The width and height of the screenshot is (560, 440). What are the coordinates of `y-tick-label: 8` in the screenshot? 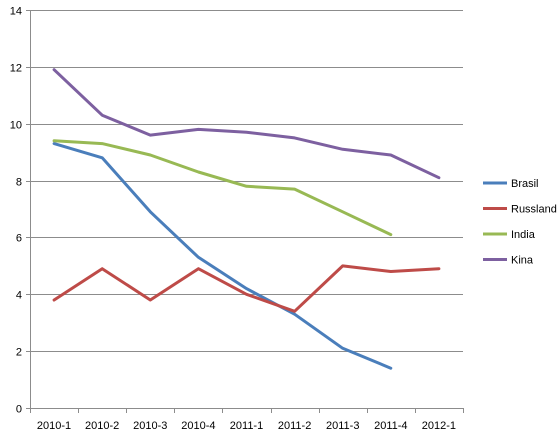 It's located at (19, 183).